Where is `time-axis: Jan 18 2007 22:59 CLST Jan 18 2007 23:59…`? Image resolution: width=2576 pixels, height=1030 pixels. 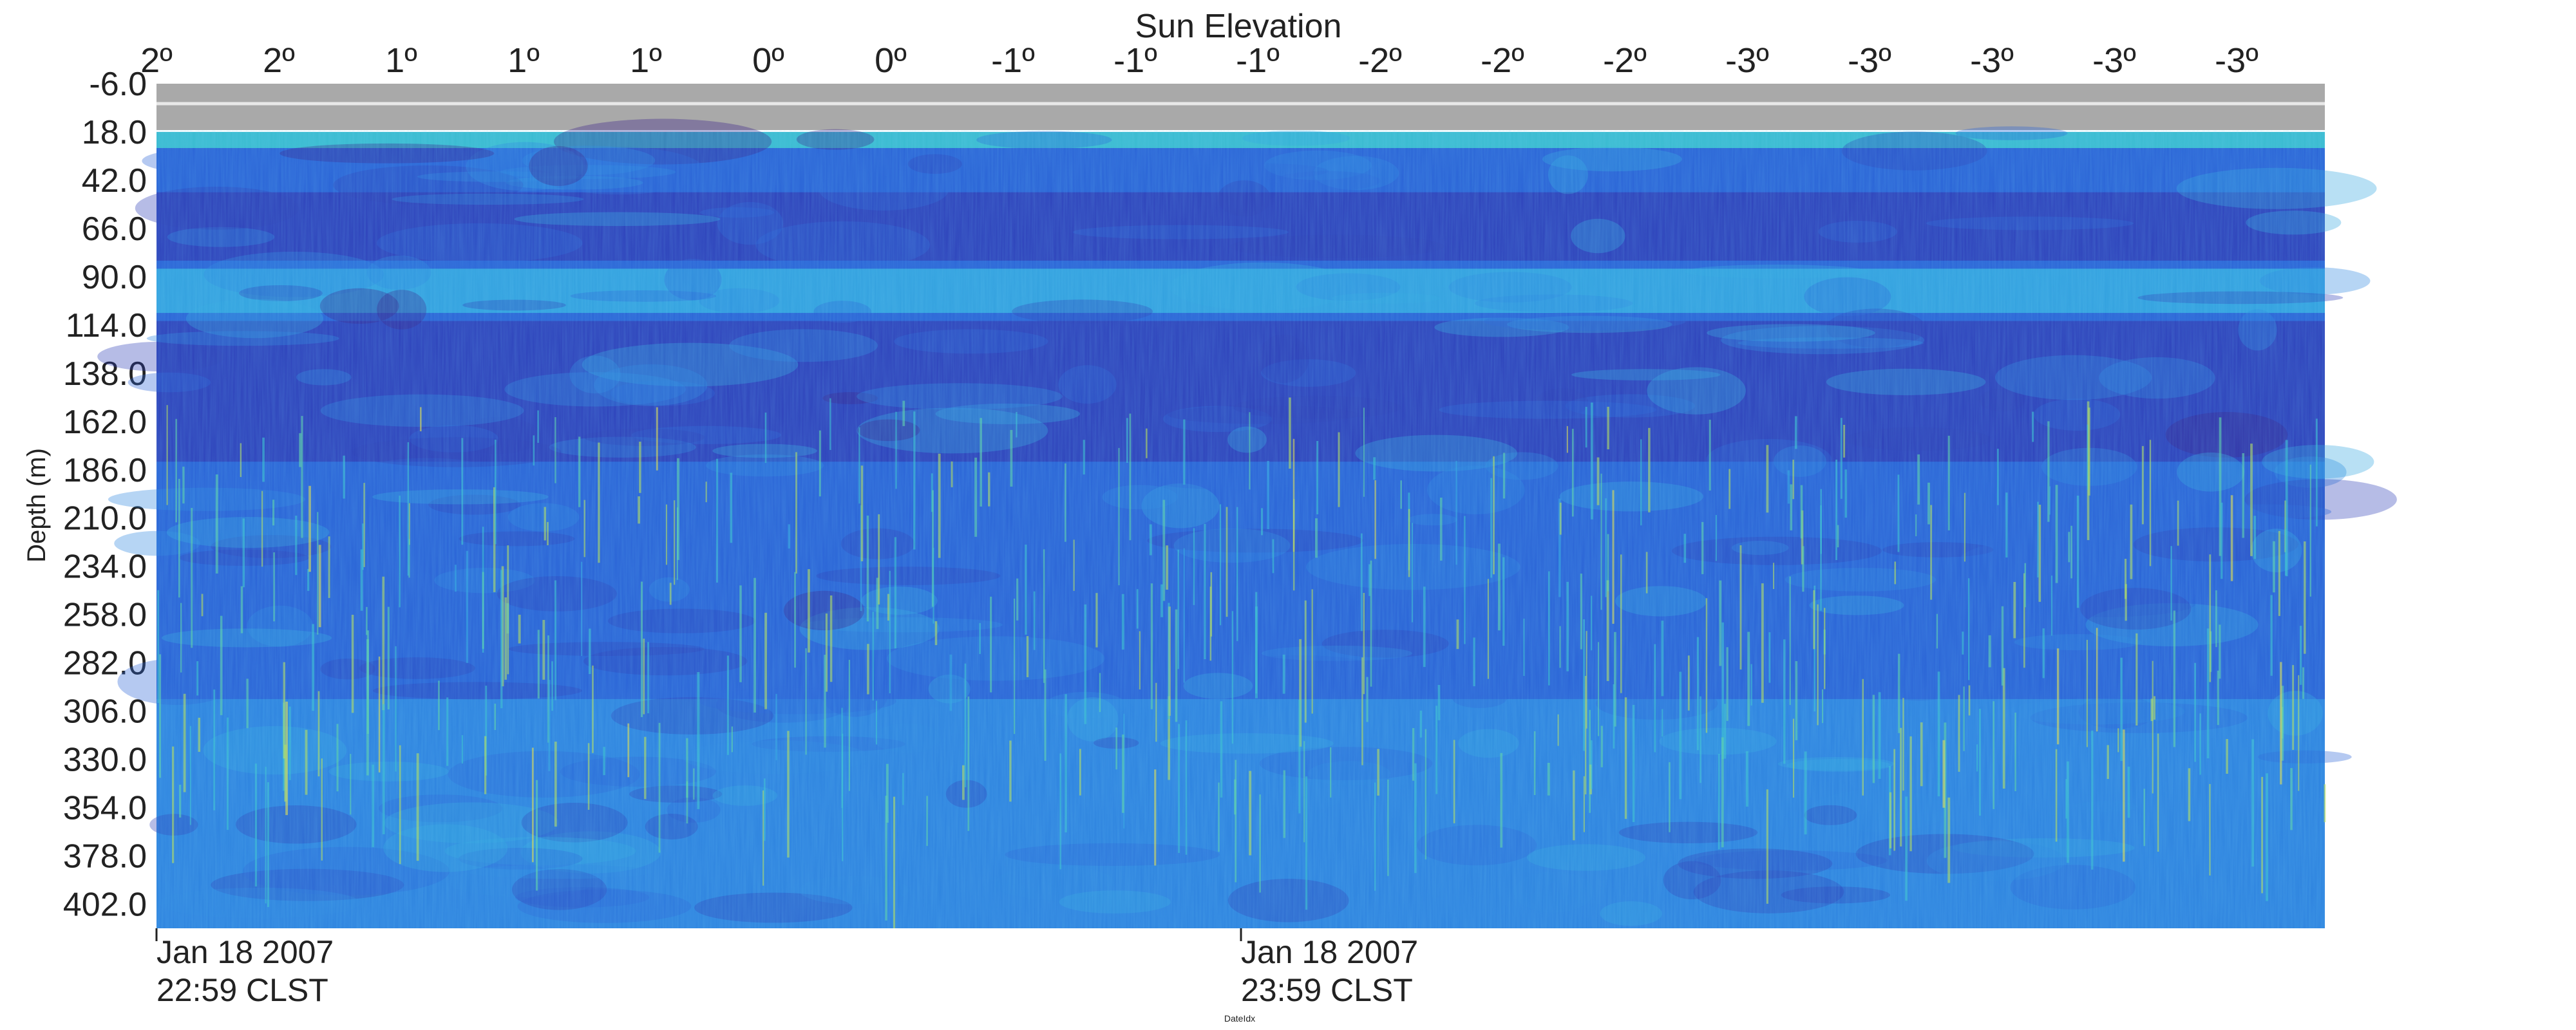
time-axis: Jan 18 2007 22:59 CLST Jan 18 2007 23:59… is located at coordinates (786, 976).